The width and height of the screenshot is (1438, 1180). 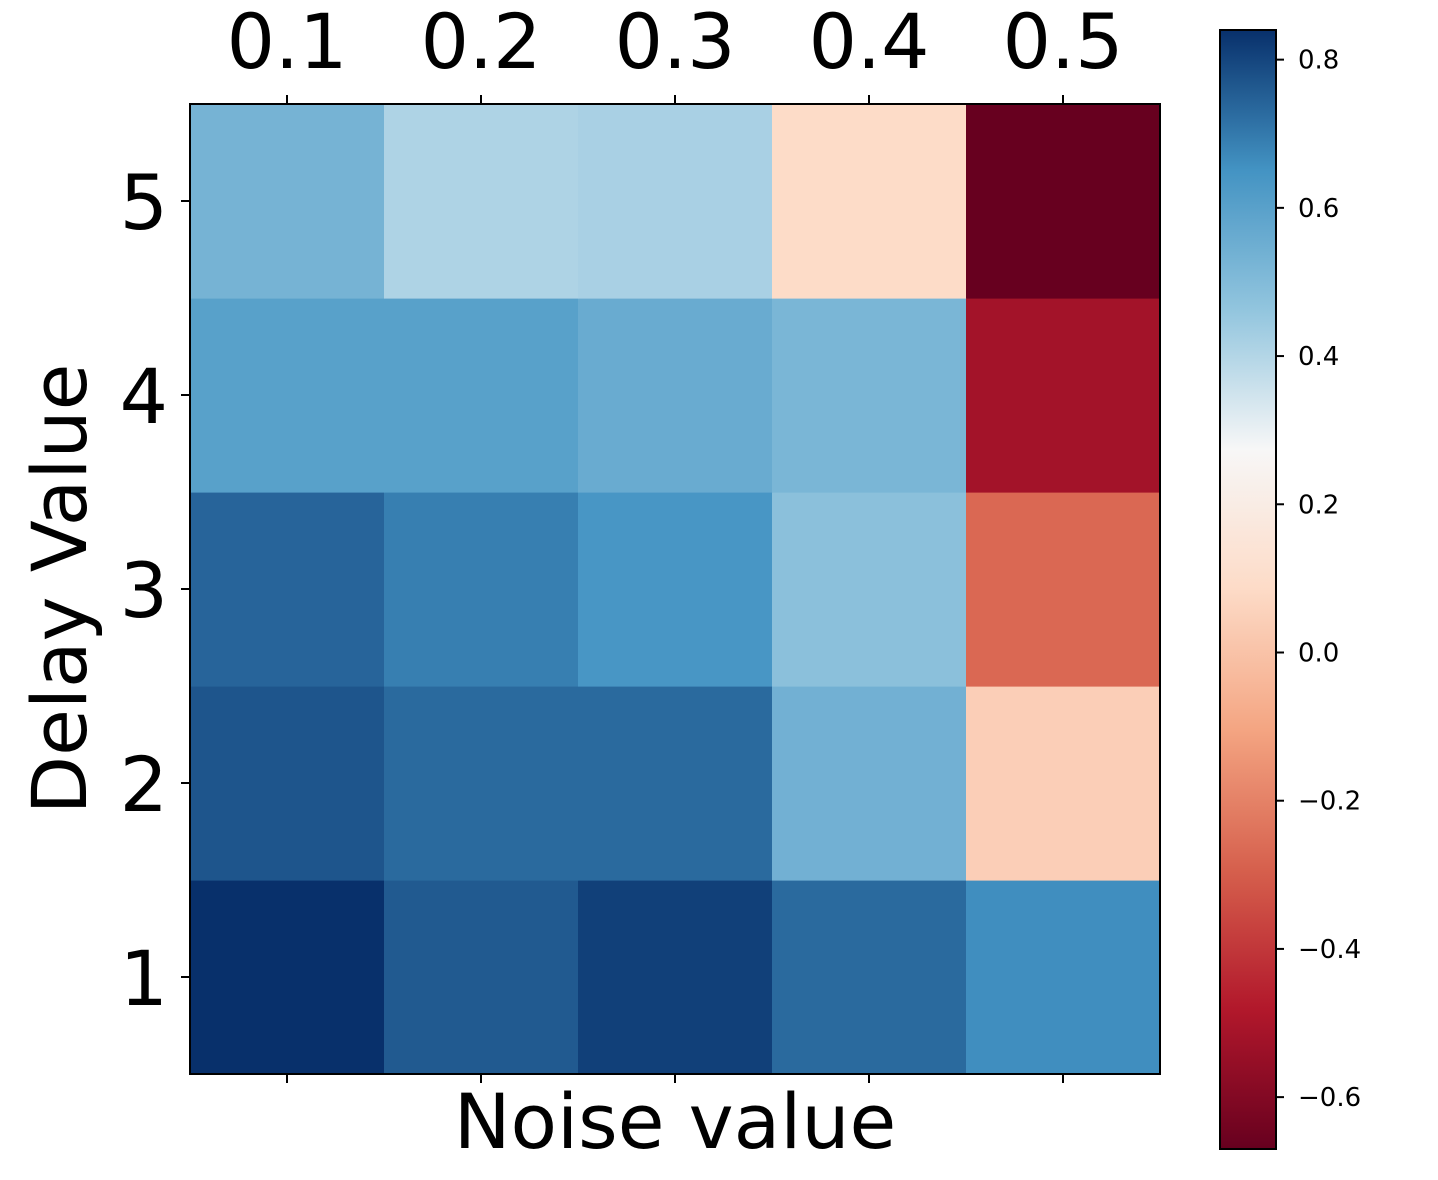 What do you see at coordinates (144, 202) in the screenshot?
I see `y-tick-label-5: 5` at bounding box center [144, 202].